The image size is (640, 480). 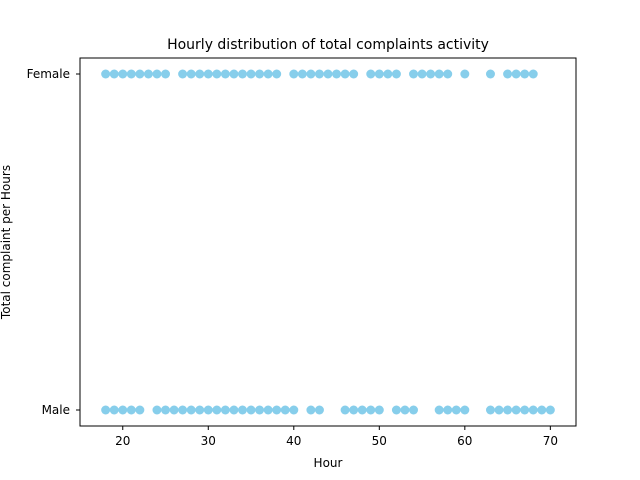 What do you see at coordinates (550, 441) in the screenshot?
I see `x-tick-label: 70` at bounding box center [550, 441].